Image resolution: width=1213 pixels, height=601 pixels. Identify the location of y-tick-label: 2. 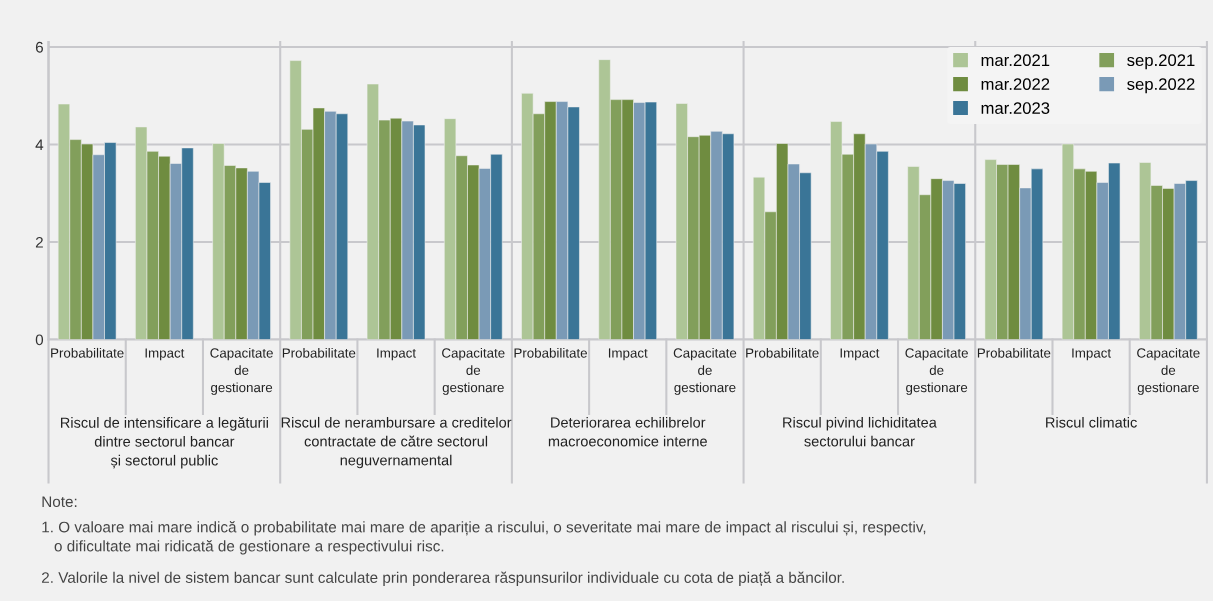
(39, 242).